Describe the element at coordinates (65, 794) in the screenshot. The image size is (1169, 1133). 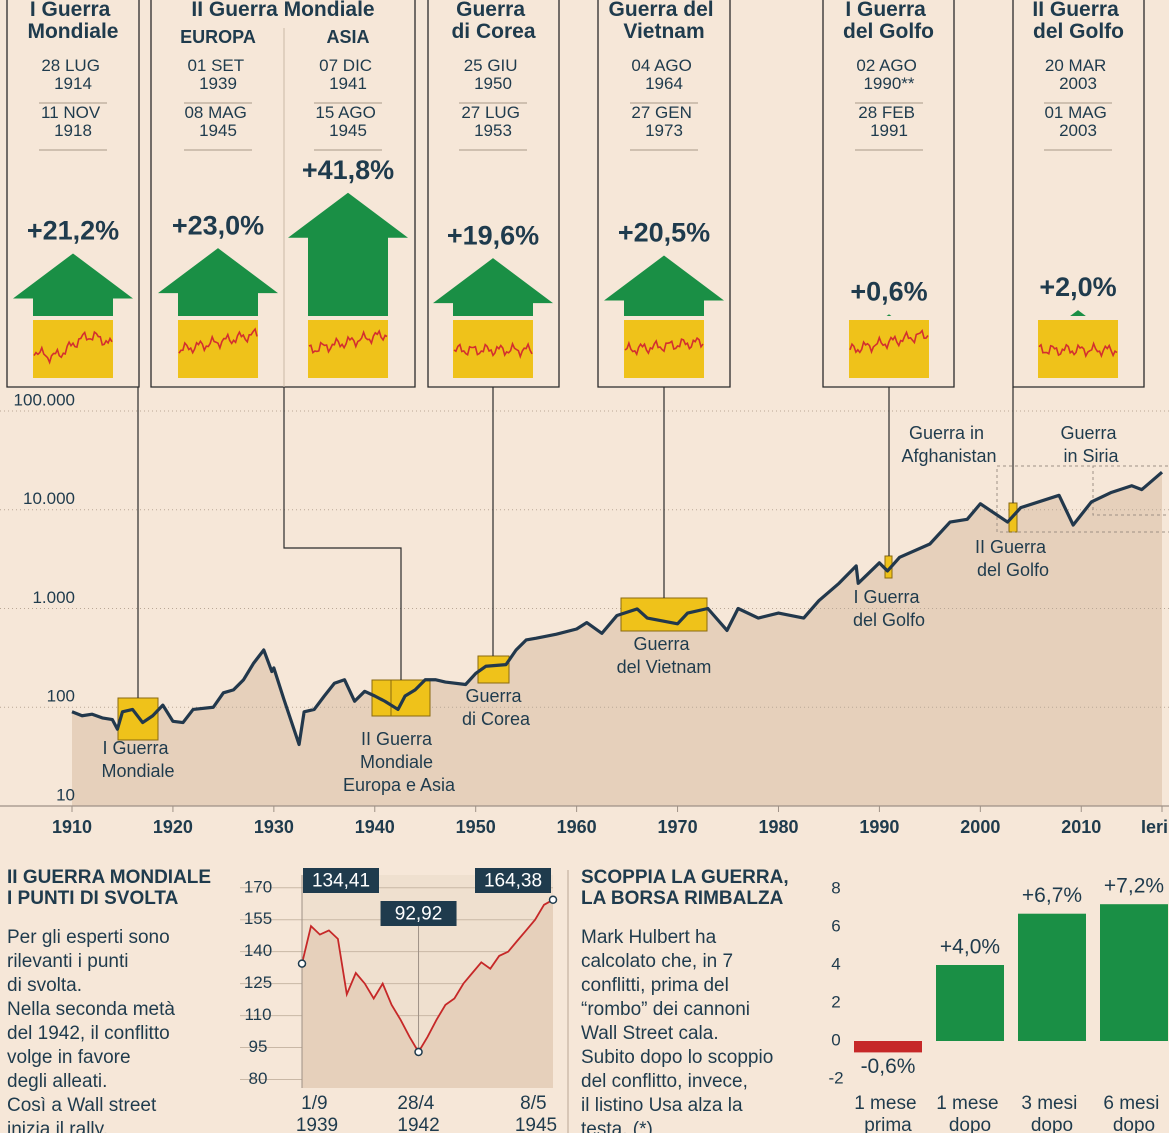
I see `y-tick-label: 10` at that location.